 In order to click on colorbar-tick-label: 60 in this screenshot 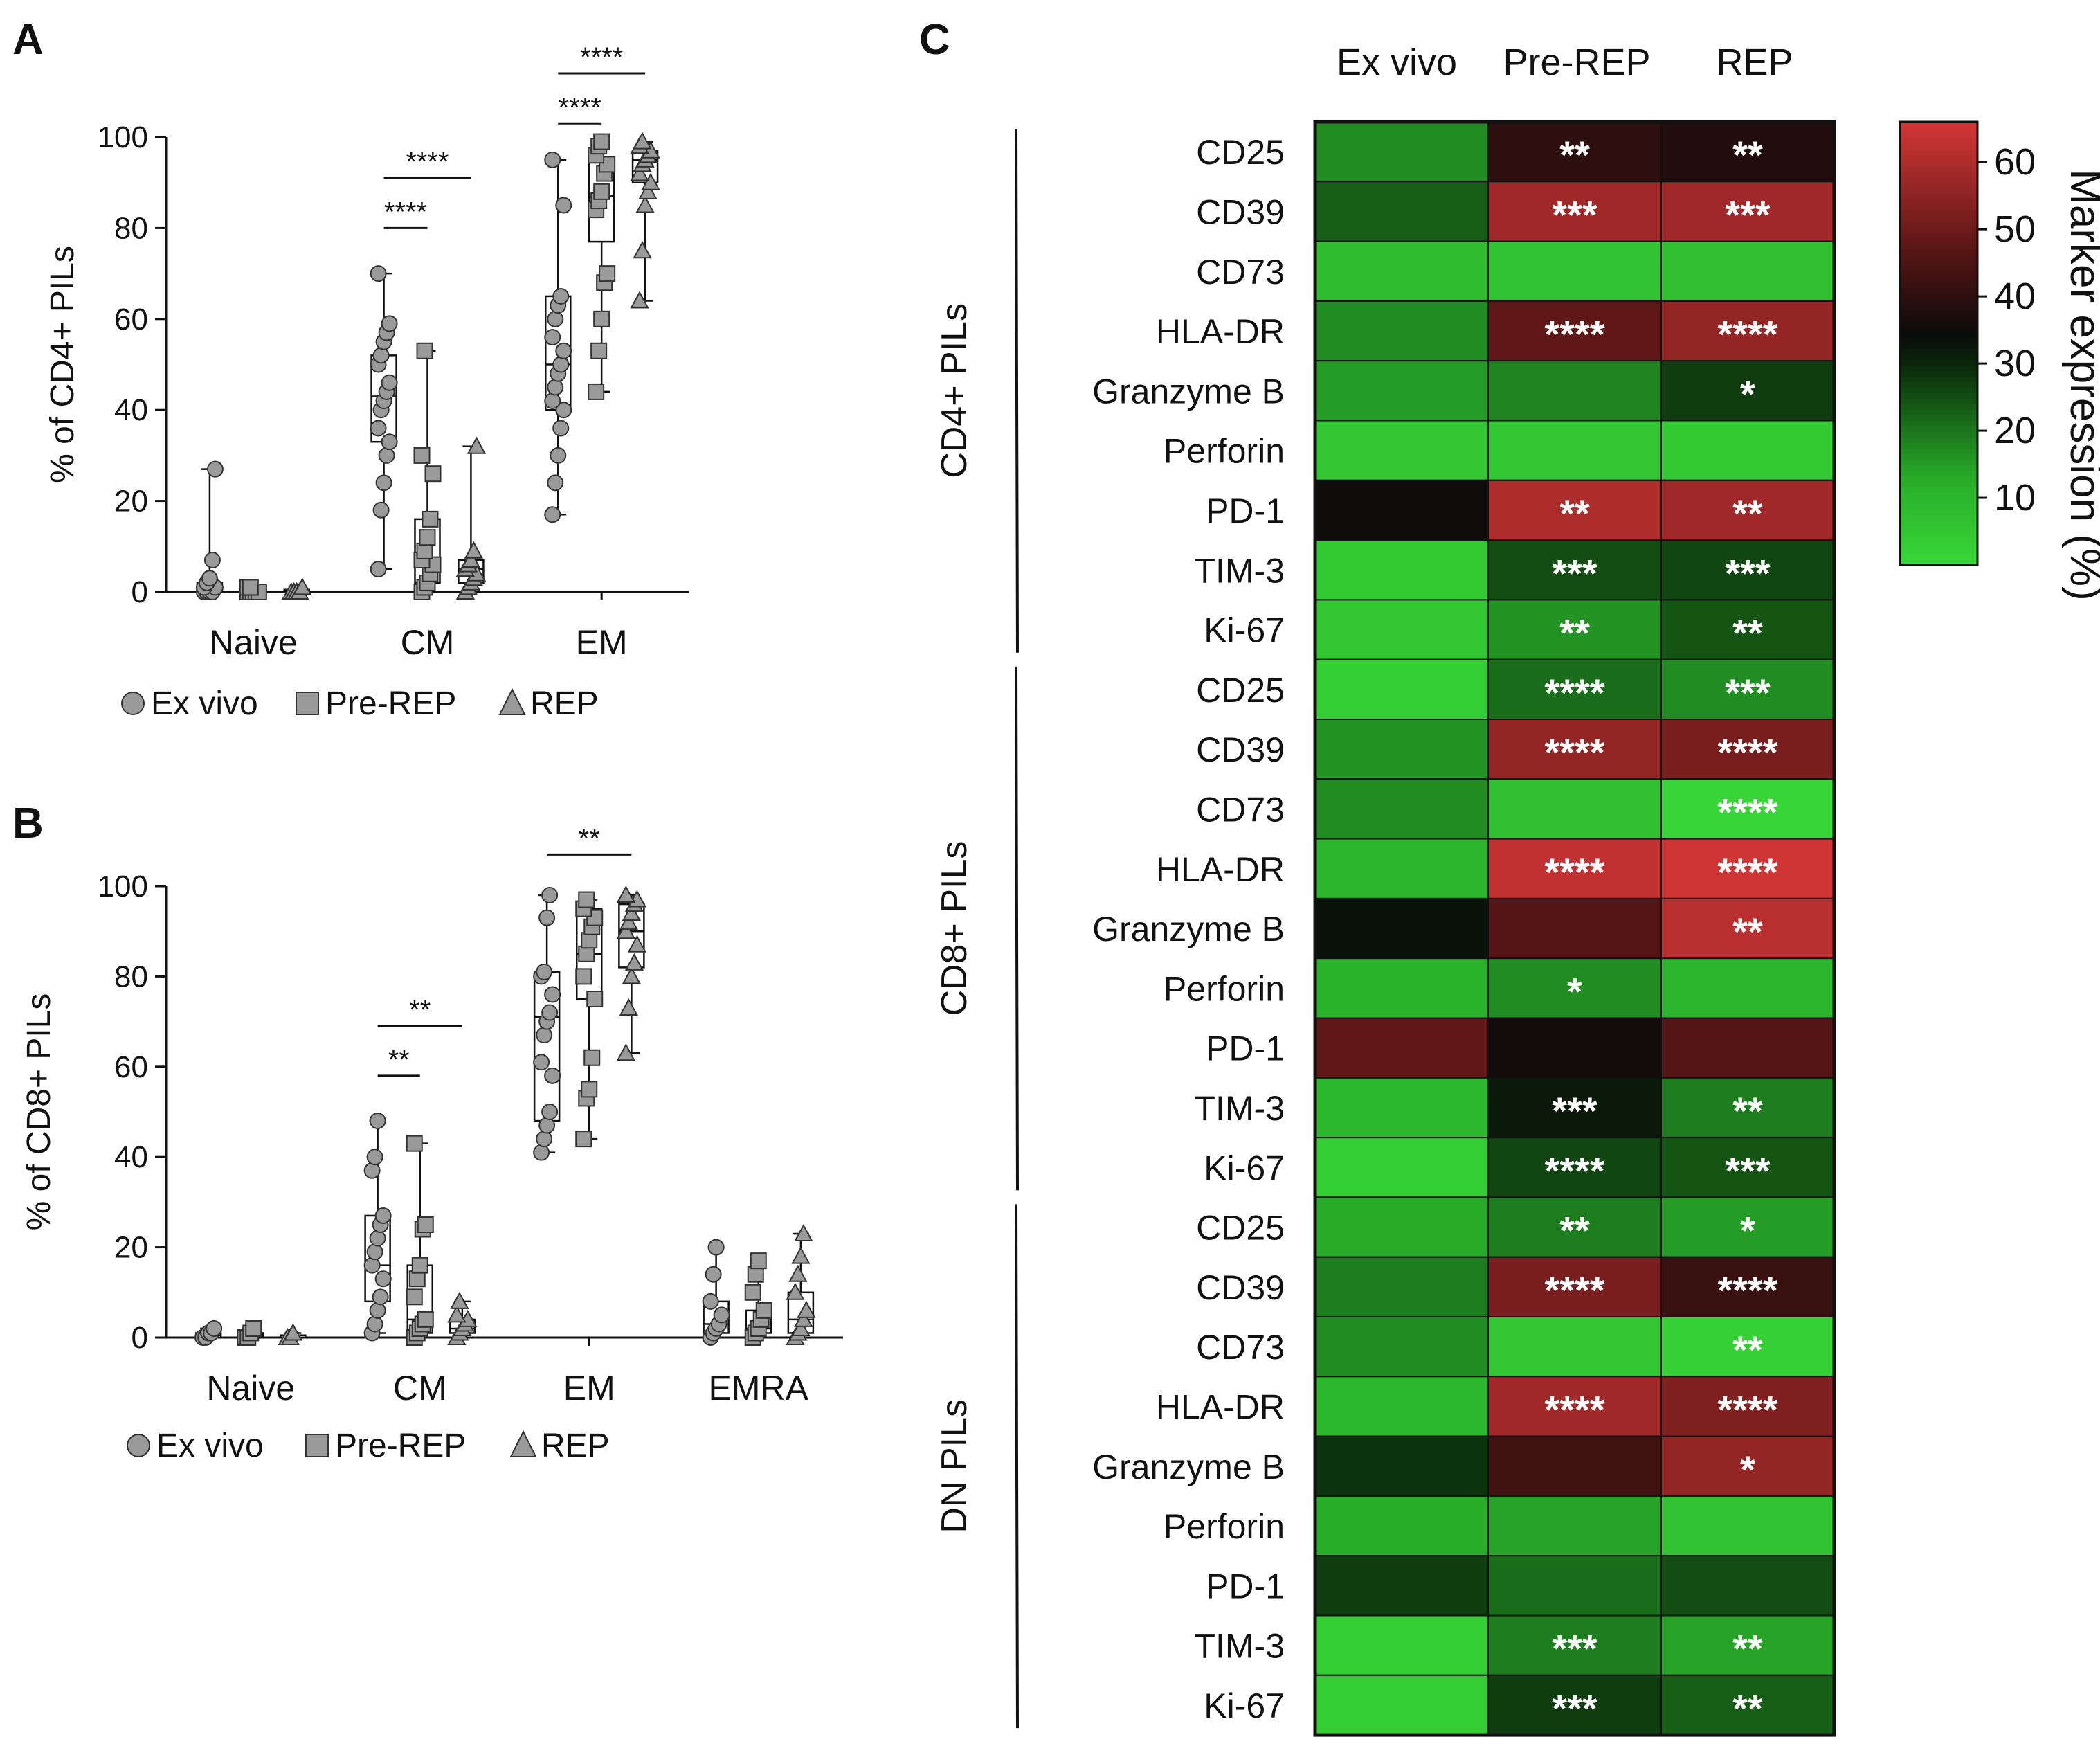, I will do `click(2015, 162)`.